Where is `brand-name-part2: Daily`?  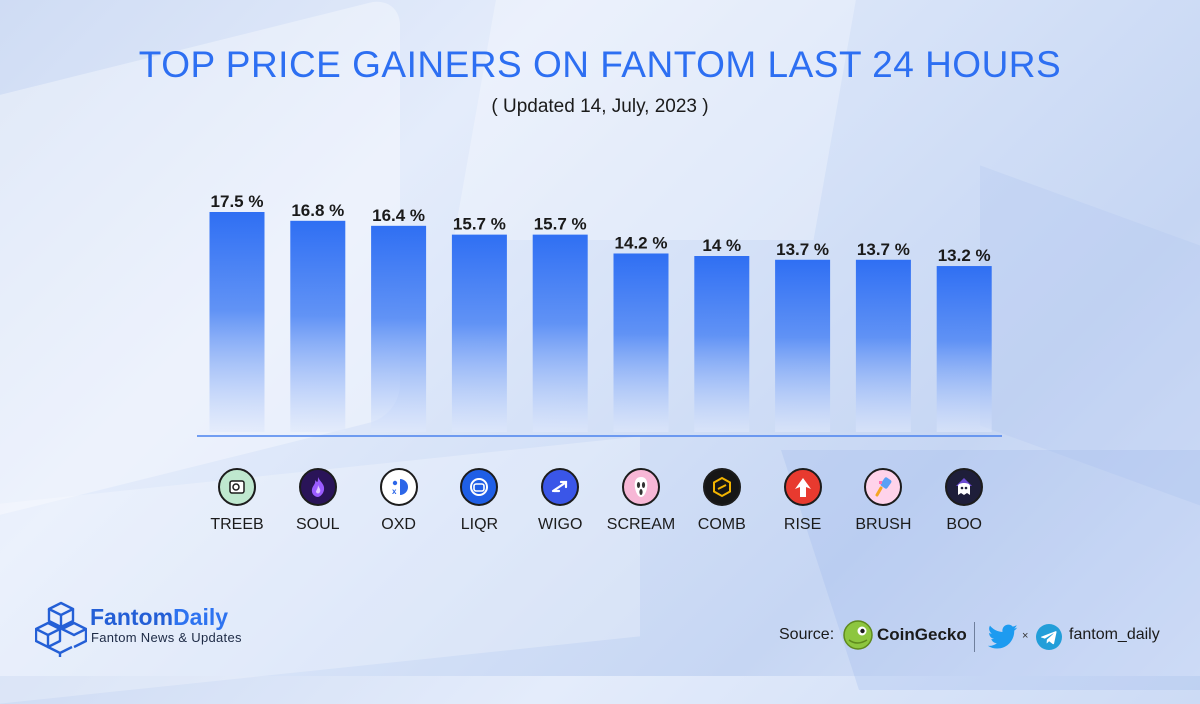 brand-name-part2: Daily is located at coordinates (201, 617).